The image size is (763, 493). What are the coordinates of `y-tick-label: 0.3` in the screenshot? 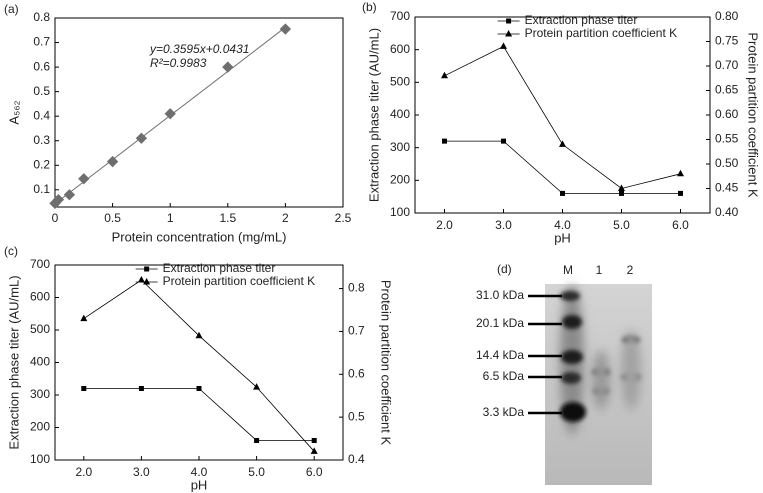 It's located at (41, 140).